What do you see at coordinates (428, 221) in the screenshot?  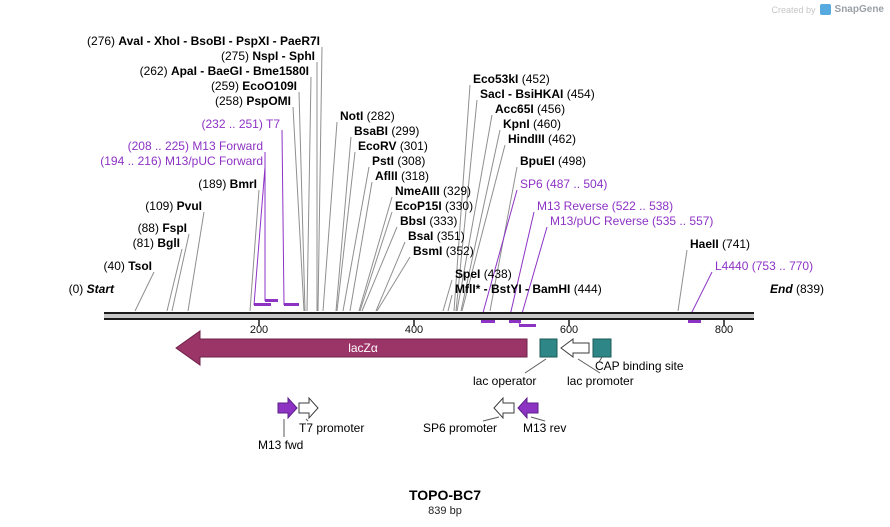 I see `enzyme-label-bbsi: BbsI (333)` at bounding box center [428, 221].